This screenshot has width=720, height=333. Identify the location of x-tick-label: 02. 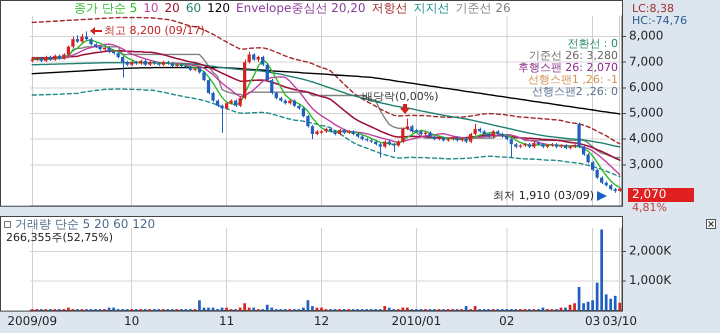
(506, 321).